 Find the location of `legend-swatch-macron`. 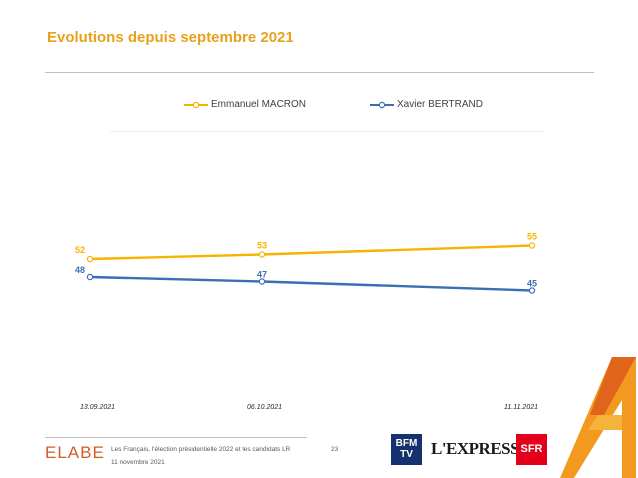

legend-swatch-macron is located at coordinates (196, 104).